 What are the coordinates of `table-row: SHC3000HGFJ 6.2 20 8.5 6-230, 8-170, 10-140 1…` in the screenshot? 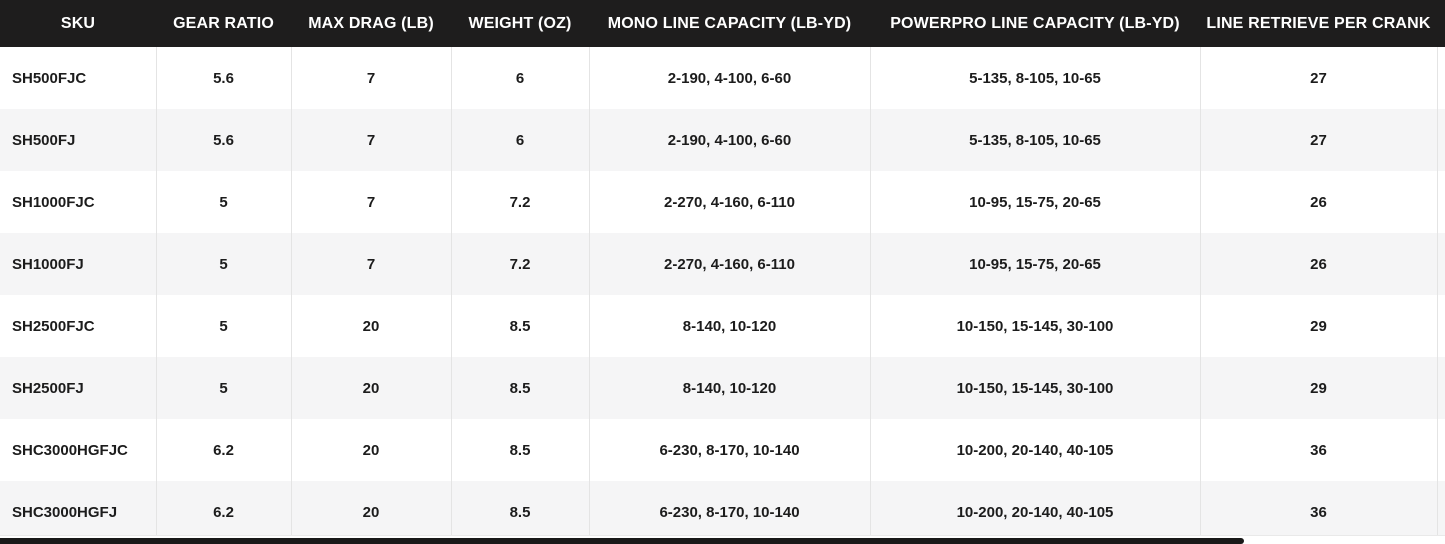 It's located at (722, 512).